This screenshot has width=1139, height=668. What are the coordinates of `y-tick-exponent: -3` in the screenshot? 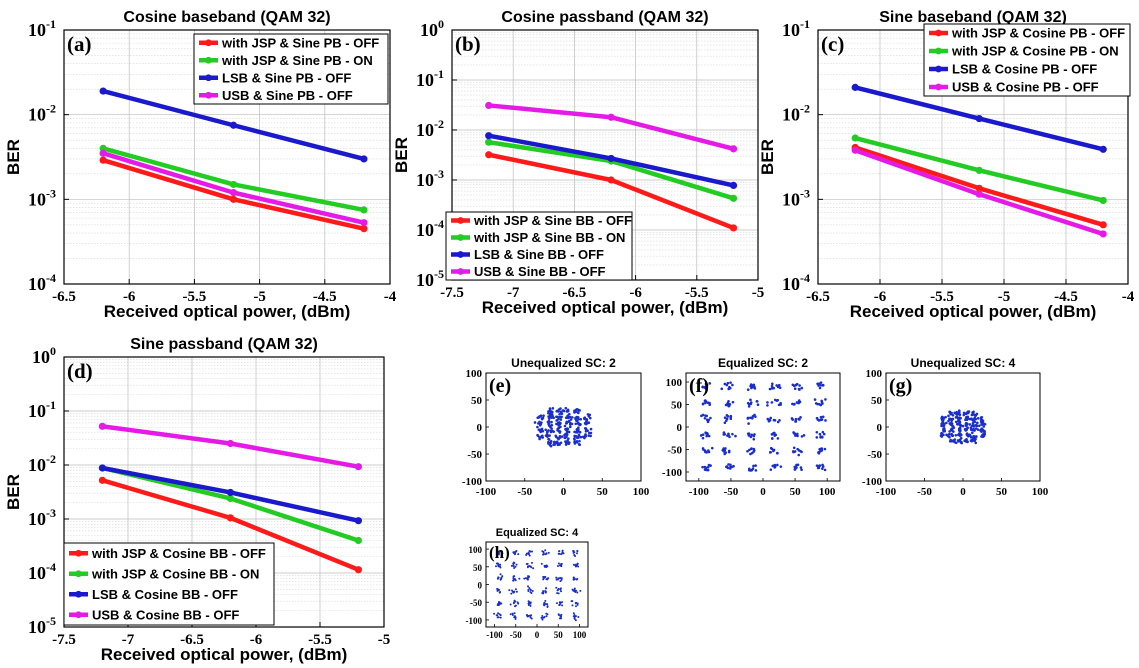 It's located at (51, 193).